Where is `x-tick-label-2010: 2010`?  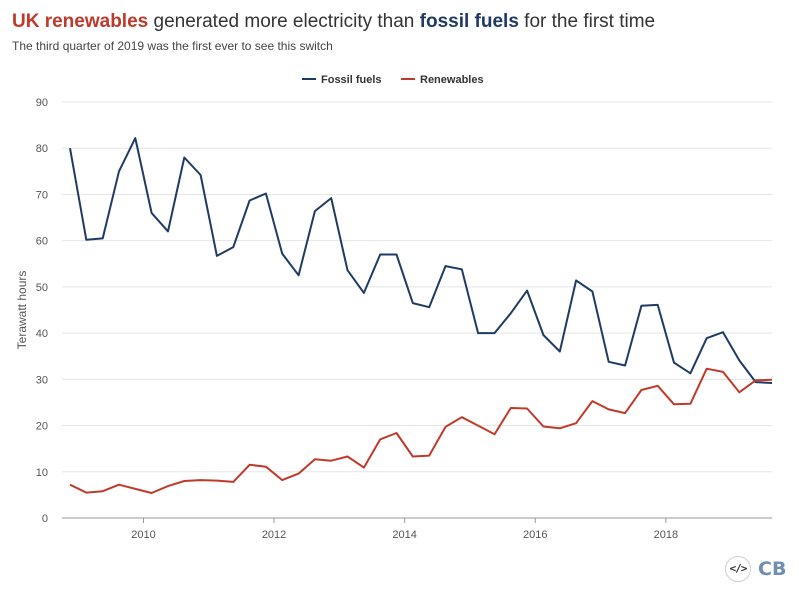
x-tick-label-2010: 2010 is located at coordinates (143, 535).